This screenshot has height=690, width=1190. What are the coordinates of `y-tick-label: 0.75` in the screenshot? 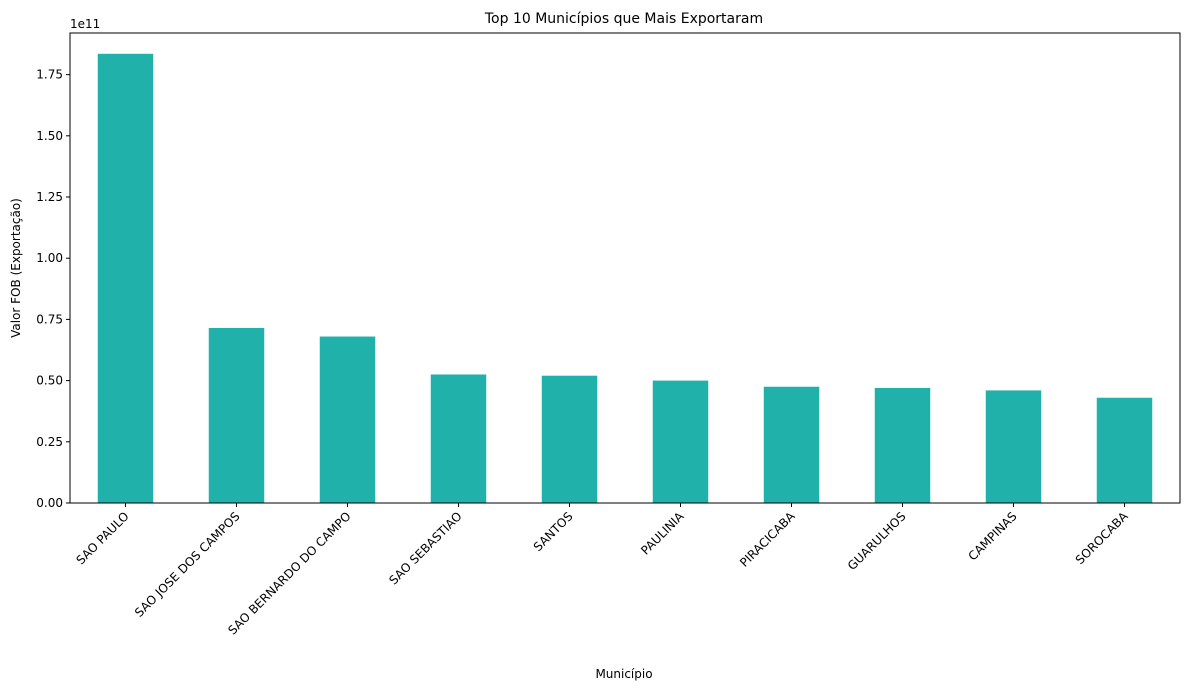 It's located at (49, 319).